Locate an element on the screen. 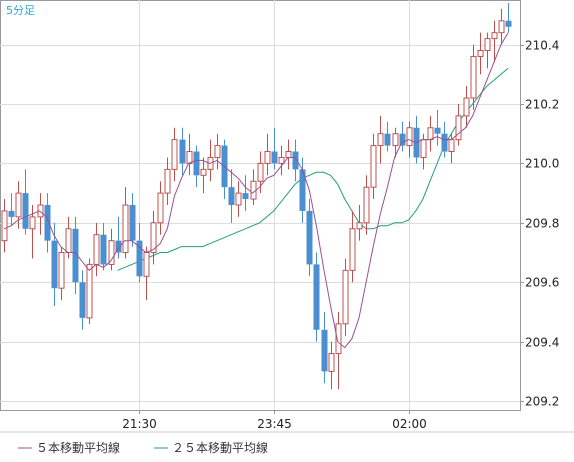  x-tick-label: 21:30 is located at coordinates (139, 424).